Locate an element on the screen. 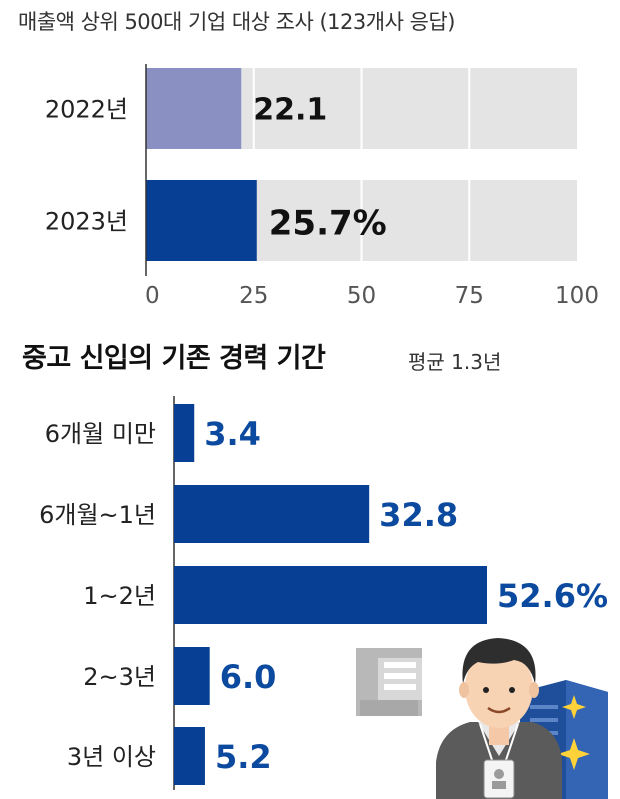 The width and height of the screenshot is (620, 799). chart2-title: 중고 신입의 기존 경력 기간 is located at coordinates (174, 358).